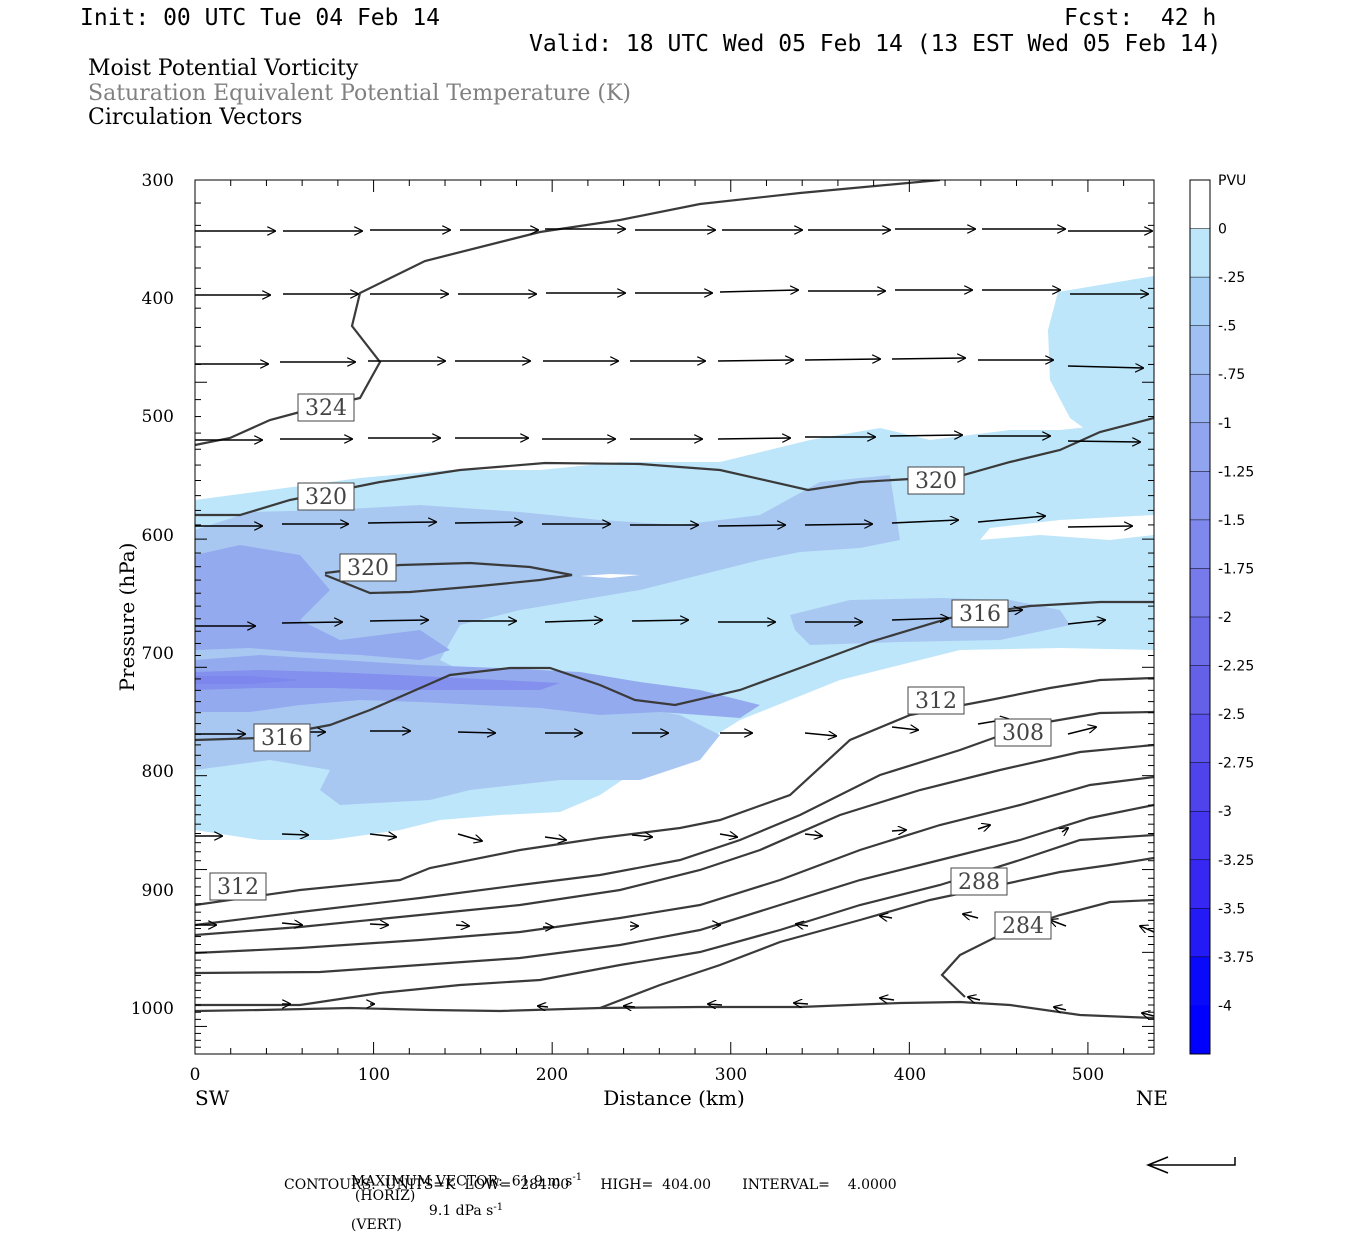 This screenshot has height=1233, width=1350. What do you see at coordinates (282, 738) in the screenshot?
I see `svg-text: 316` at bounding box center [282, 738].